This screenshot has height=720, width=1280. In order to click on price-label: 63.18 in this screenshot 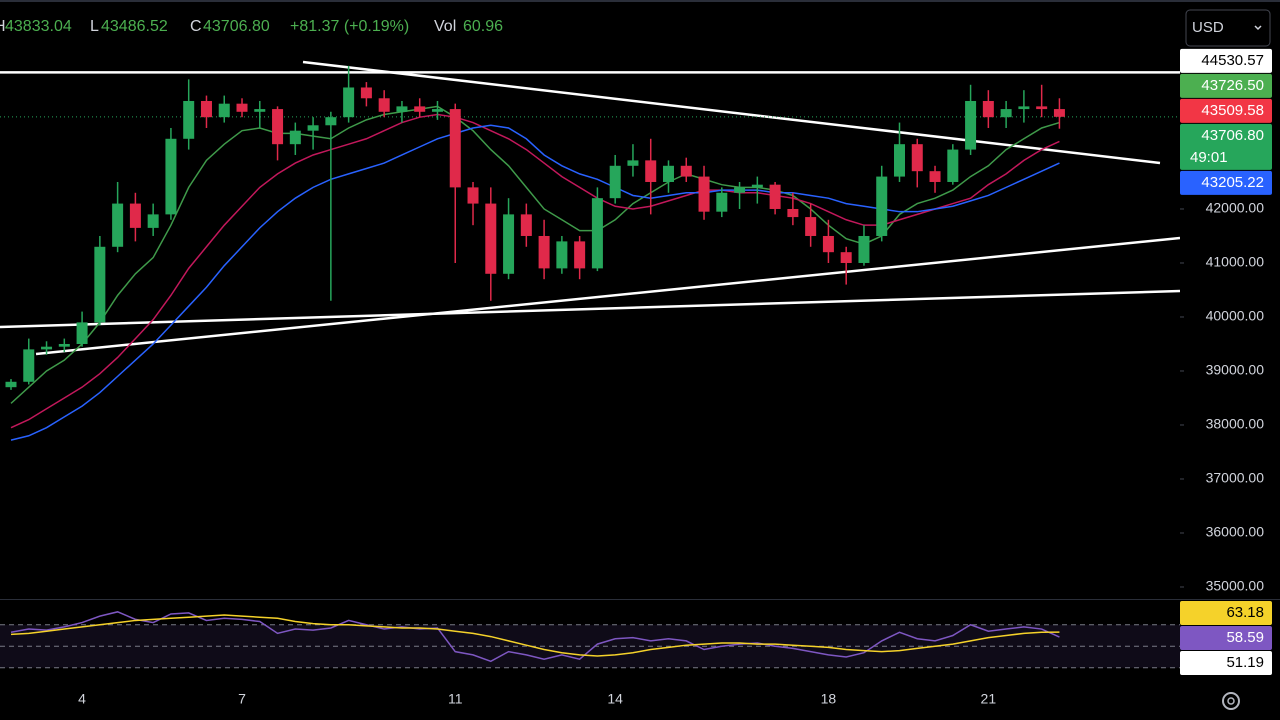, I will do `click(1245, 612)`.